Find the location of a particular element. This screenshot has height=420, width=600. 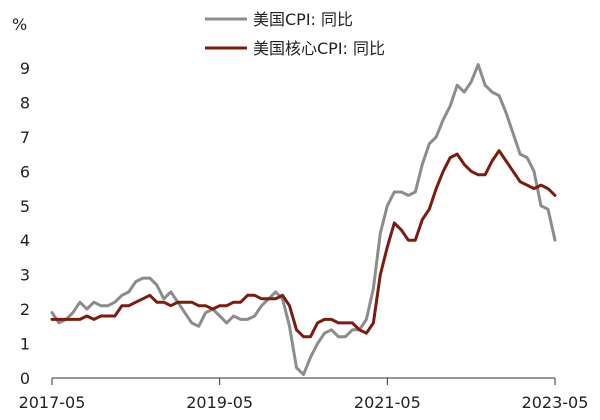

y-tick-label: 8 is located at coordinates (25, 102).